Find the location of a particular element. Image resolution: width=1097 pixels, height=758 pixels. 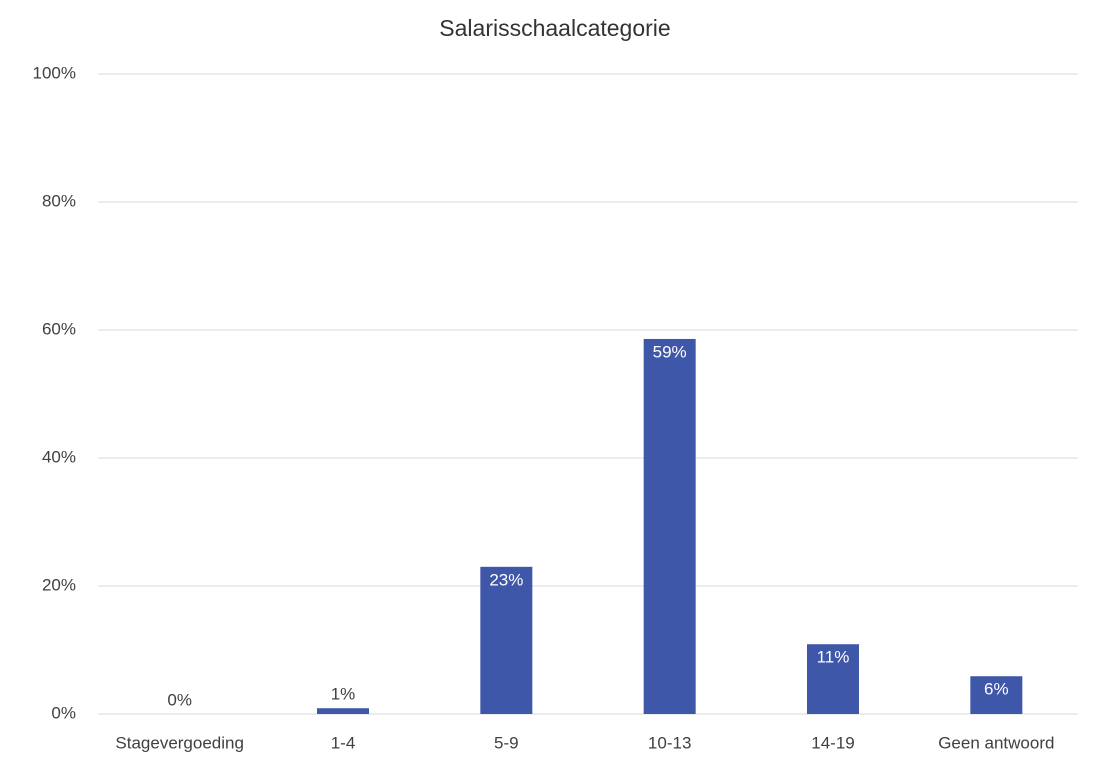

x-tick-label: Geen antwoord is located at coordinates (996, 742).